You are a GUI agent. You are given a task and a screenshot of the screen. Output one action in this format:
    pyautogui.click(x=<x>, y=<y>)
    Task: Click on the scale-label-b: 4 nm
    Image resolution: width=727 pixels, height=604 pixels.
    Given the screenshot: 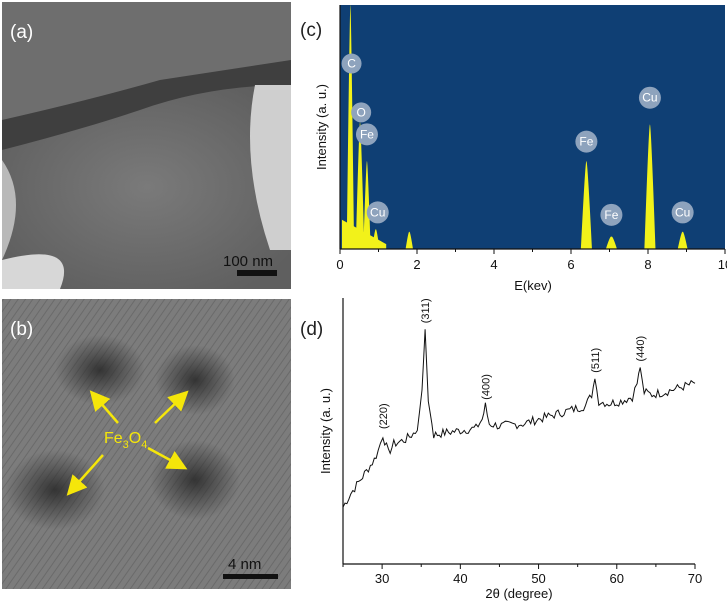 What is the action you would take?
    pyautogui.click(x=244, y=564)
    